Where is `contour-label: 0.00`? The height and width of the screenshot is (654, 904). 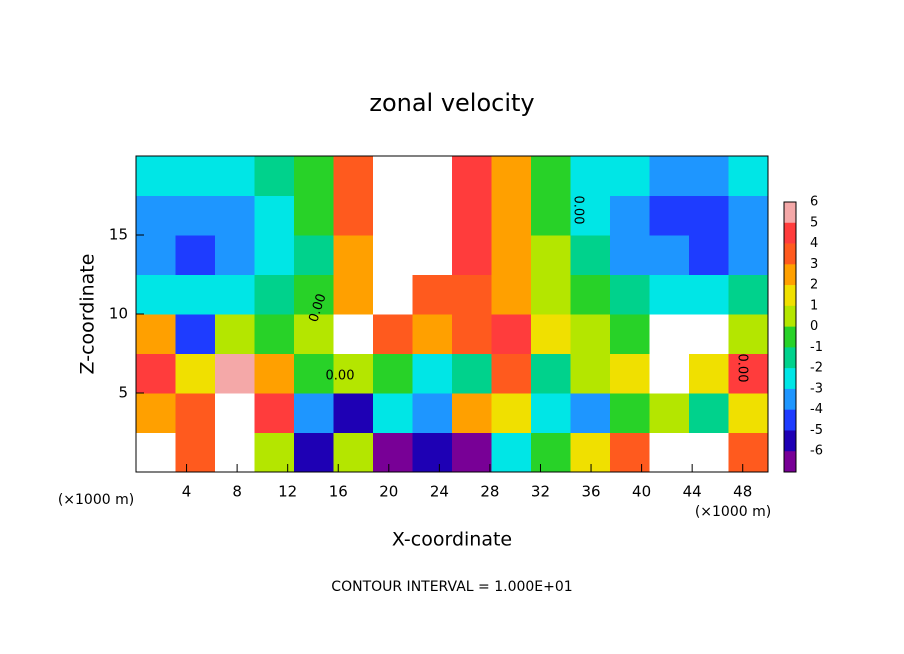 contour-label: 0.00 is located at coordinates (578, 210).